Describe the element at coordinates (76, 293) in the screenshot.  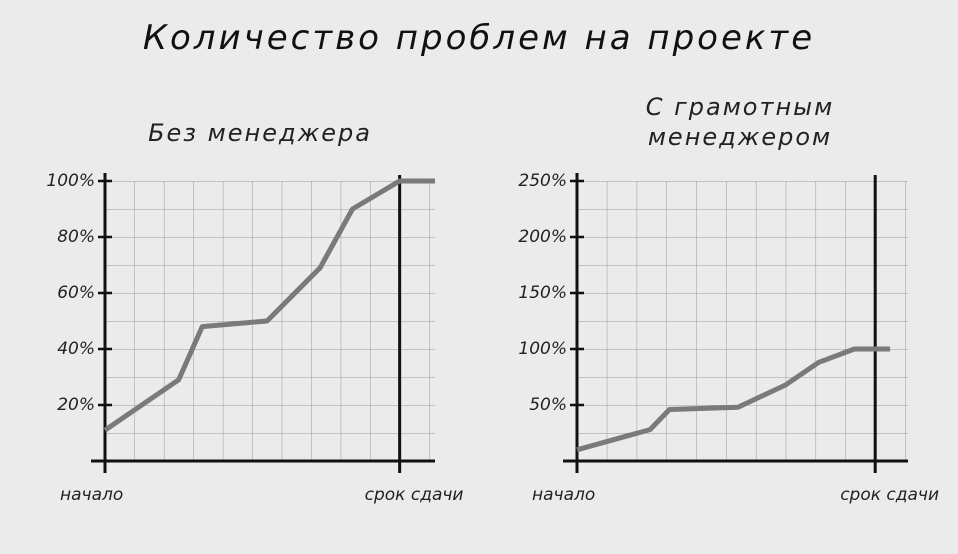
I see `y-tick-label: 60%` at that location.